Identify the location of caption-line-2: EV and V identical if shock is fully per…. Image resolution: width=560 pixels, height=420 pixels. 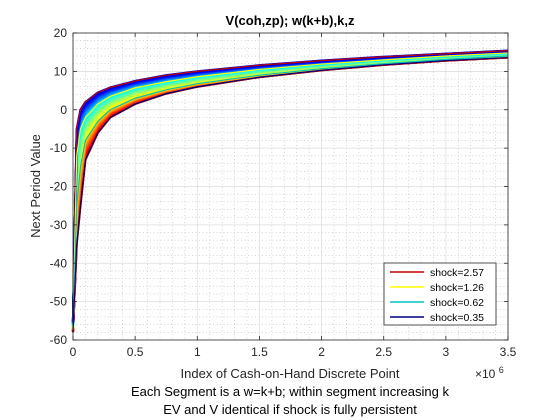
(290, 409).